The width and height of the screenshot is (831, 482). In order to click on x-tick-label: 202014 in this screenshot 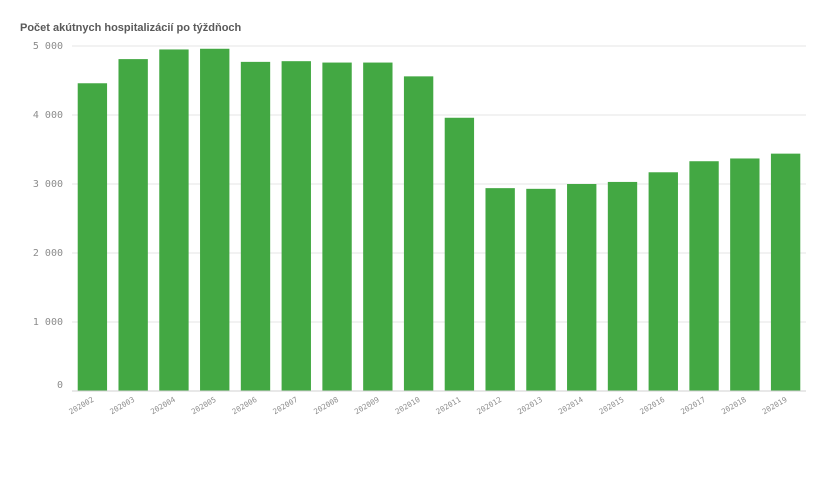, I will do `click(571, 406)`.